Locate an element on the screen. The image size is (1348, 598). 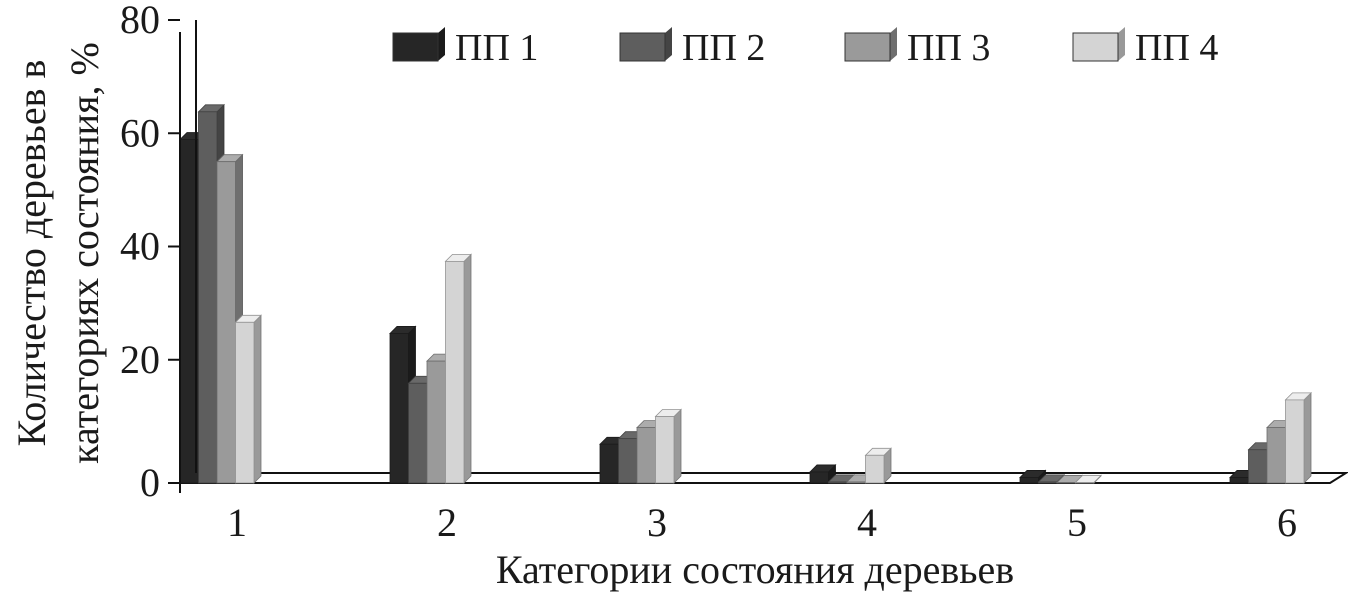
y-axis-title-line2: категориях состояния, % is located at coordinates (84, 253).